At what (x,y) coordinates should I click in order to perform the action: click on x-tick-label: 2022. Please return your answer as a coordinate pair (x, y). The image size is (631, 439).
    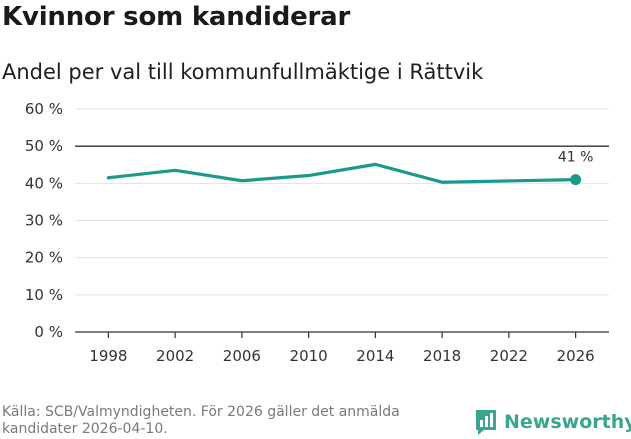
    Looking at the image, I should click on (509, 356).